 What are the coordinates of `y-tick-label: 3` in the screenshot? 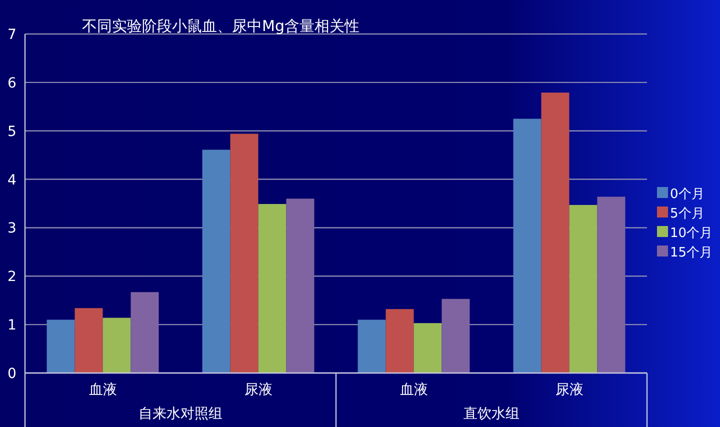 It's located at (12, 228).